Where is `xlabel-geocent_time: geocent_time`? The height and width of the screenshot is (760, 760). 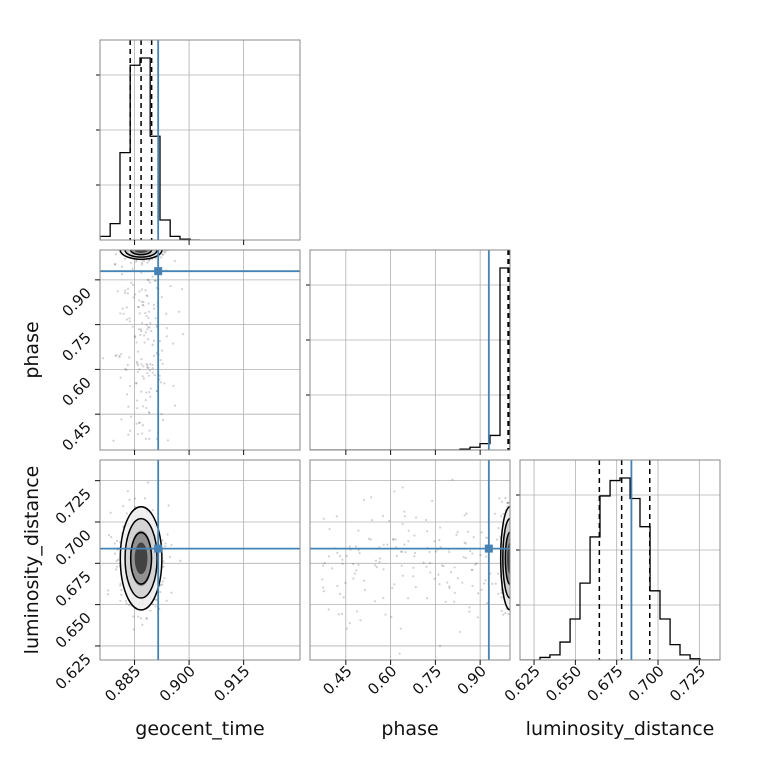
xlabel-geocent_time: geocent_time is located at coordinates (199, 729).